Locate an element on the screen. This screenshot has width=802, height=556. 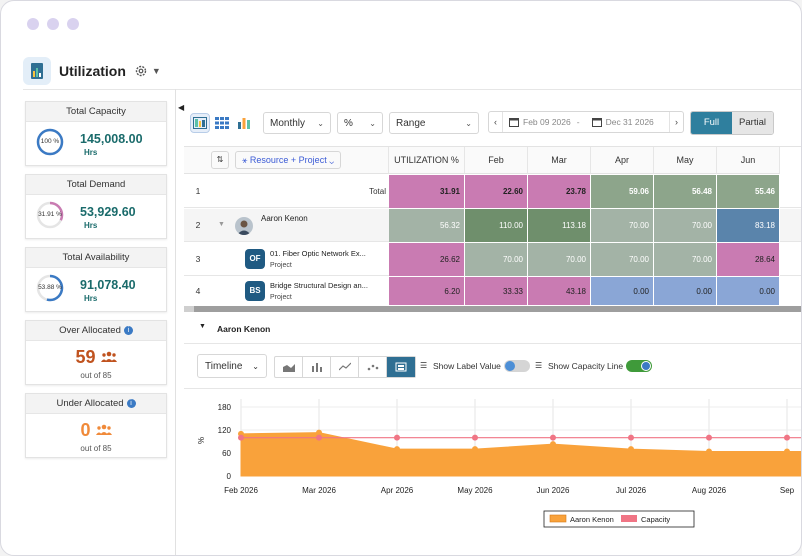
menu-lines-icon: ☰ is located at coordinates (424, 365).